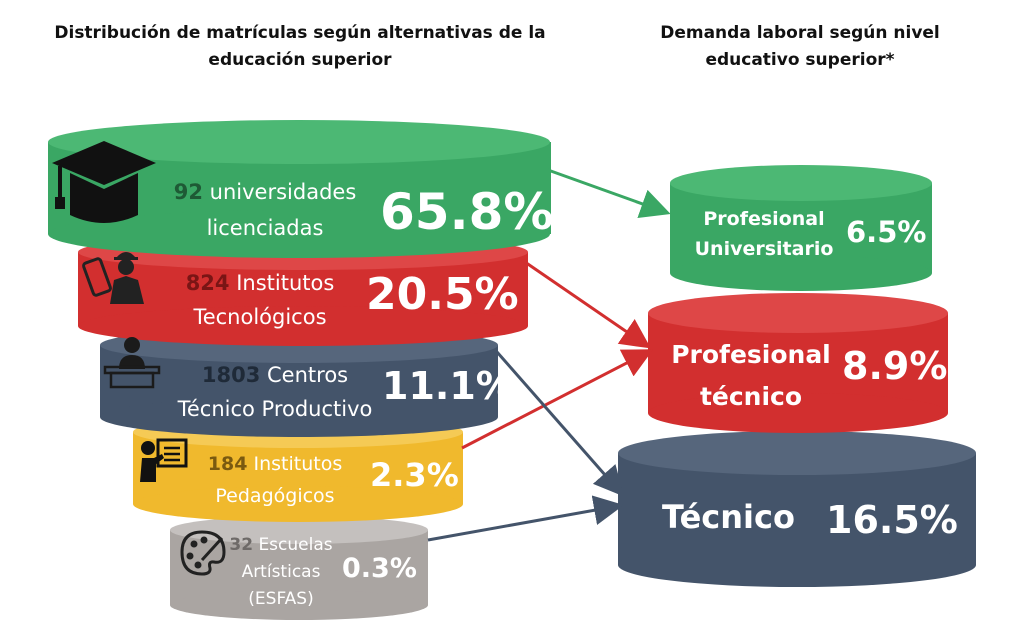 This screenshot has width=1036, height=624. I want to click on centros-percent: 11.1%, so click(448, 386).